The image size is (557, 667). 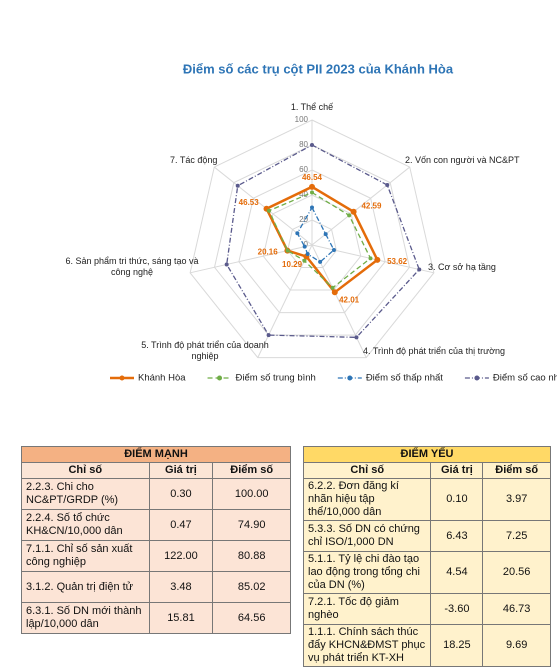 I want to click on legend-label: Điểm số cao nhất, so click(x=525, y=378).